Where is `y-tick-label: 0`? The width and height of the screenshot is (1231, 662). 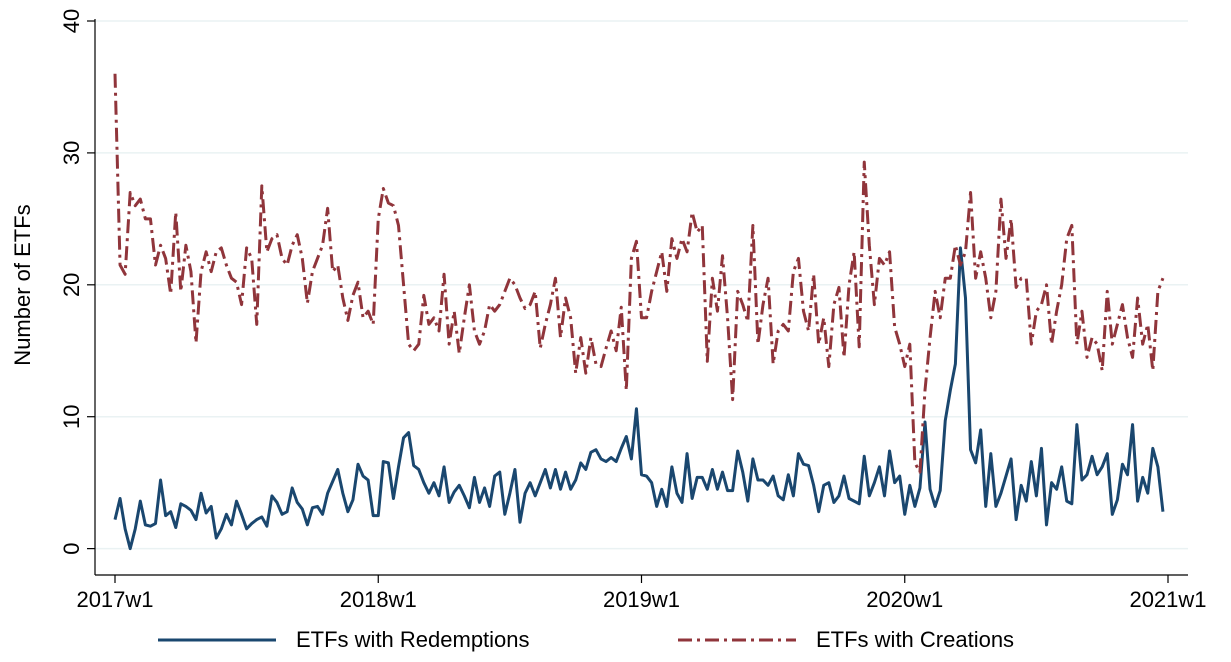
y-tick-label: 0 is located at coordinates (71, 548).